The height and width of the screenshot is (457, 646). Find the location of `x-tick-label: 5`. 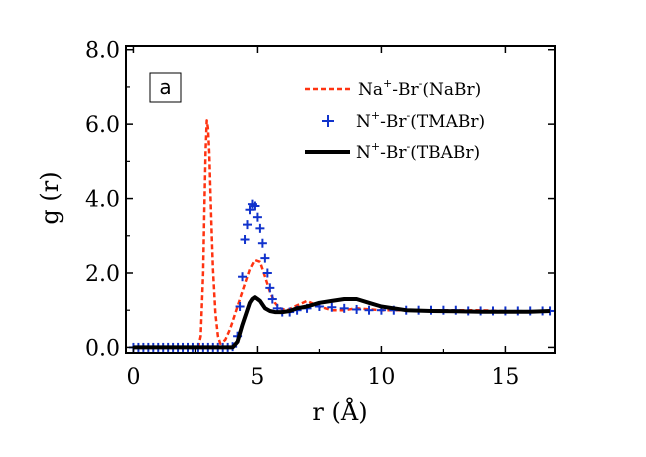

x-tick-label: 5 is located at coordinates (257, 377).